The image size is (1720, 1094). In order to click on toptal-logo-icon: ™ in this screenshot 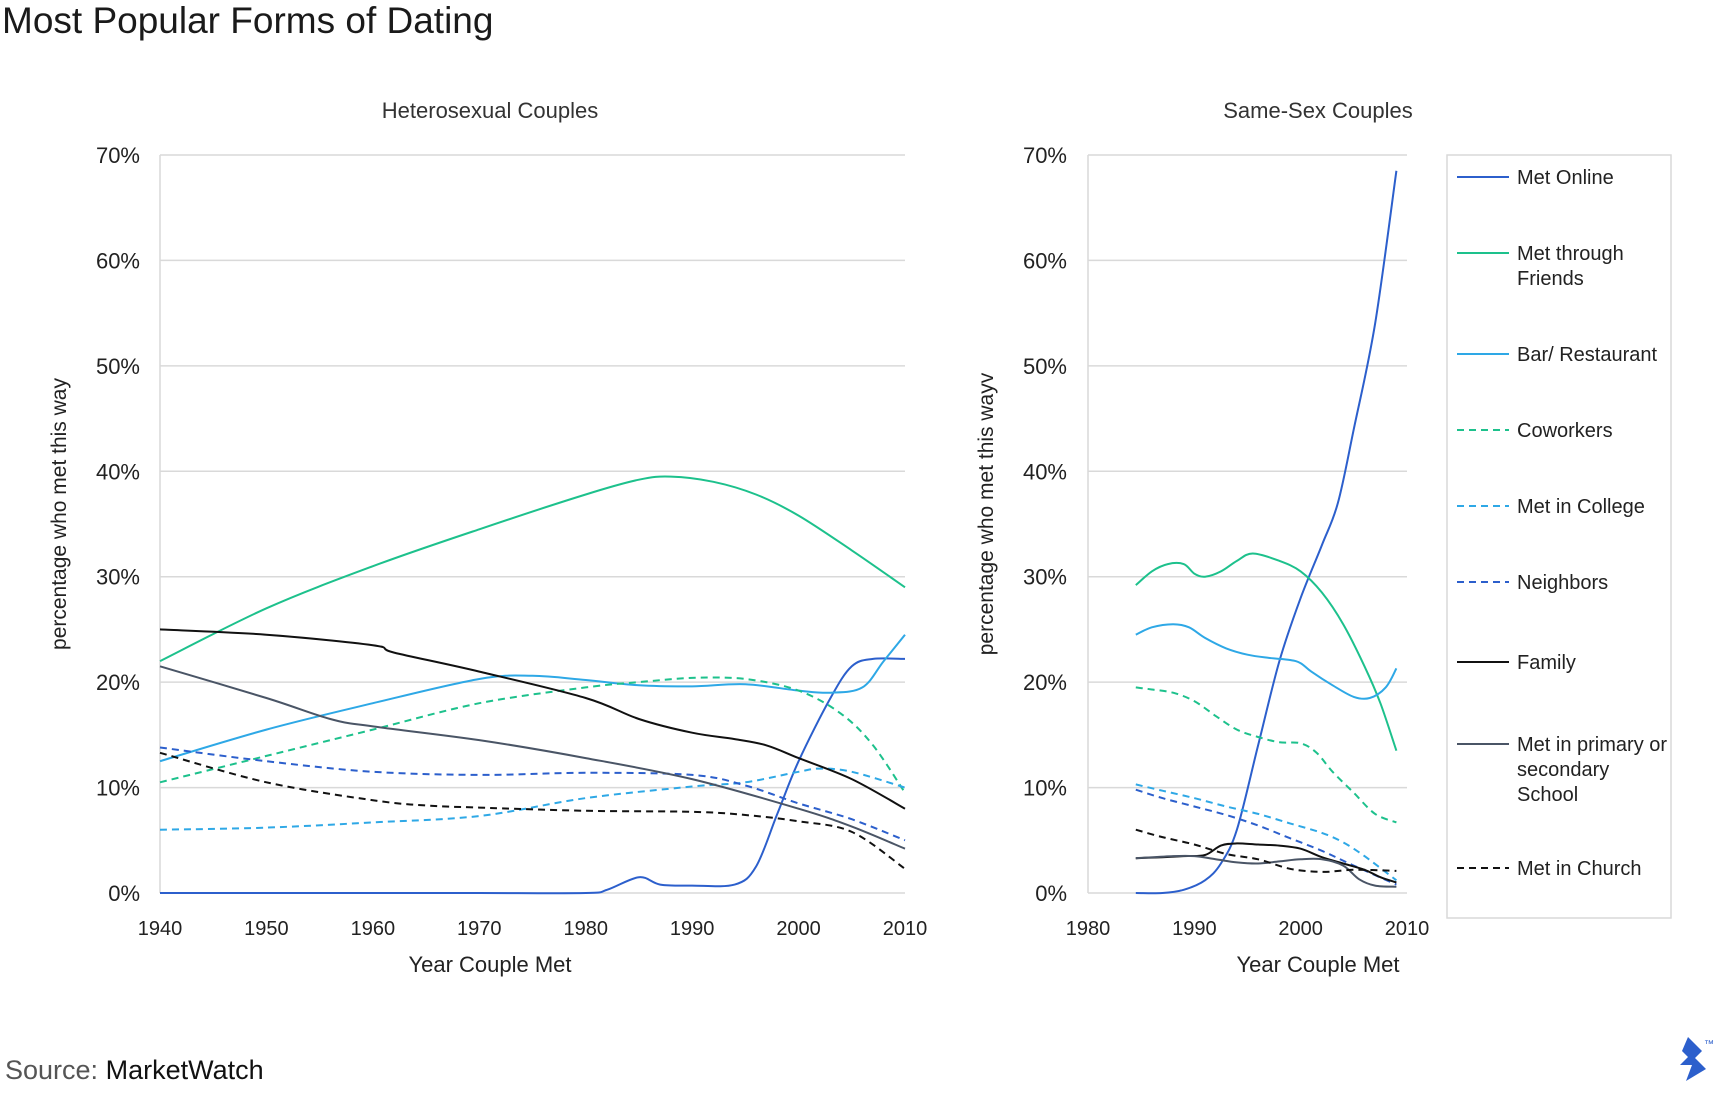, I will do `click(1692, 1061)`.